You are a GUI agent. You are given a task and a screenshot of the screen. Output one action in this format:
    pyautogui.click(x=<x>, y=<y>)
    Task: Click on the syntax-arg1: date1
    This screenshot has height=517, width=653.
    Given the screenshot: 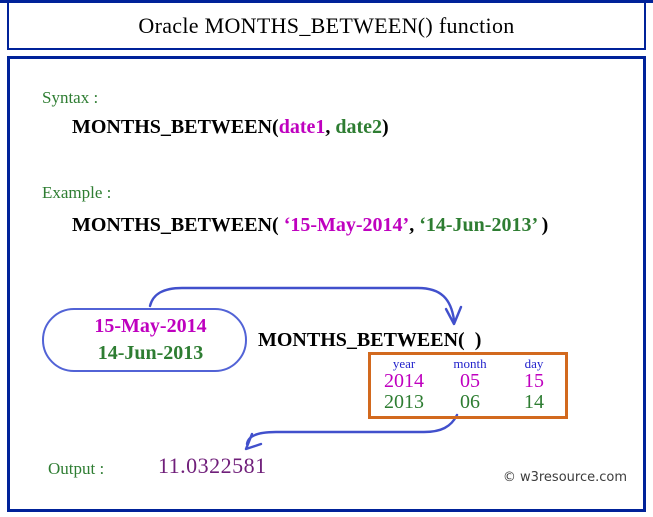 What is the action you would take?
    pyautogui.click(x=302, y=127)
    